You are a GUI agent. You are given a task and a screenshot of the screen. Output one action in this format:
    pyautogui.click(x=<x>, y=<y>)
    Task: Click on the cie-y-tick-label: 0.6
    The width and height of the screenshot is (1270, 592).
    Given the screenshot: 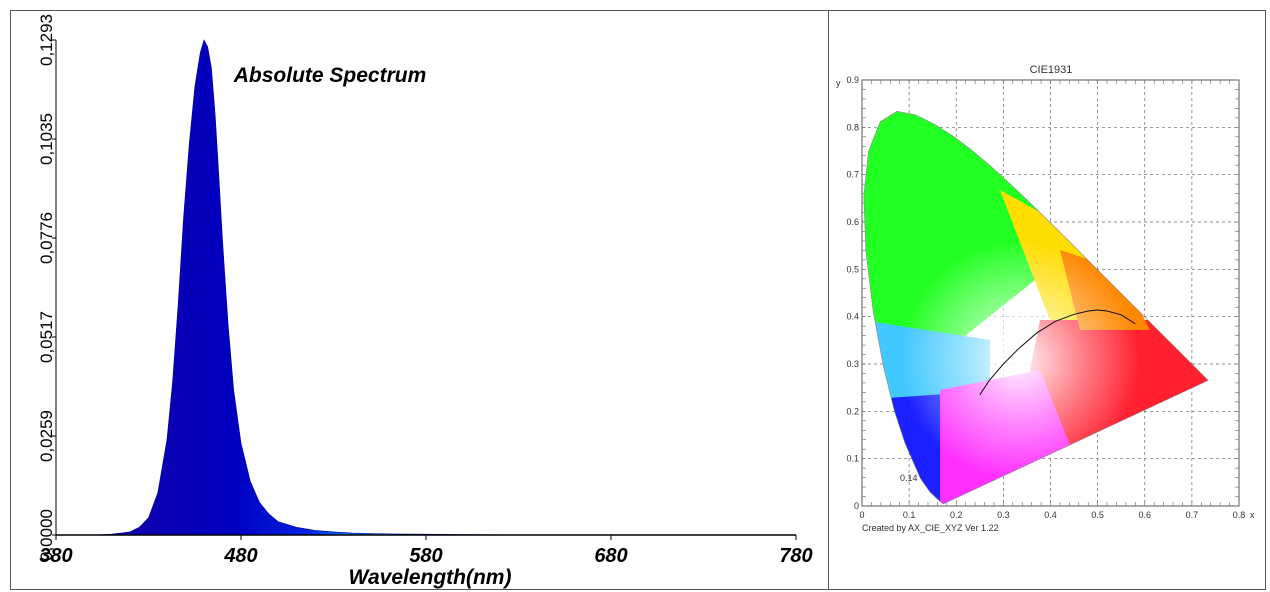 What is the action you would take?
    pyautogui.click(x=852, y=222)
    